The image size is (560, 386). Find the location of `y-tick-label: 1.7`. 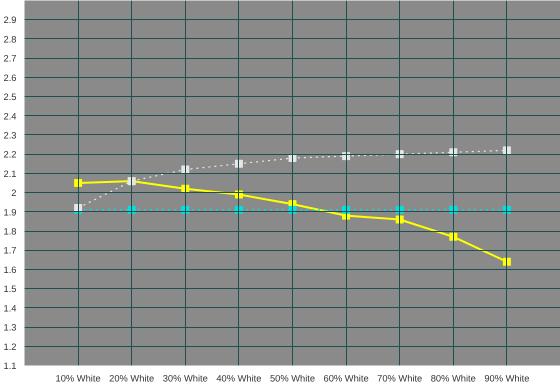

y-tick-label: 1.7 is located at coordinates (10, 251).